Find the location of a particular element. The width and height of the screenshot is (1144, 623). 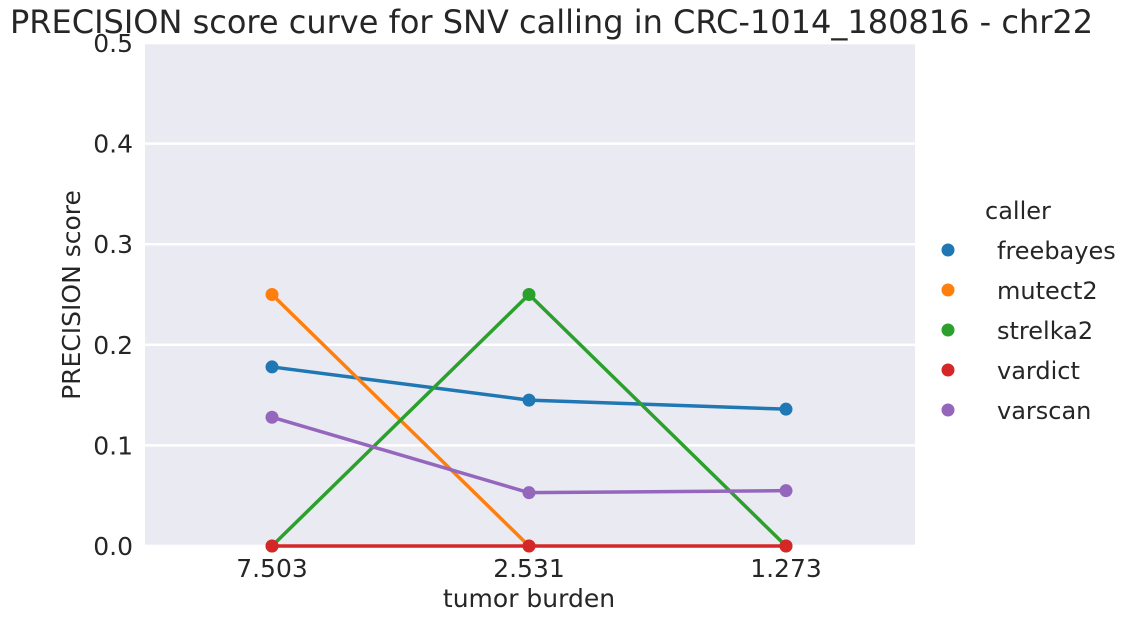

y-tick-label: 0.0 is located at coordinates (113, 546).